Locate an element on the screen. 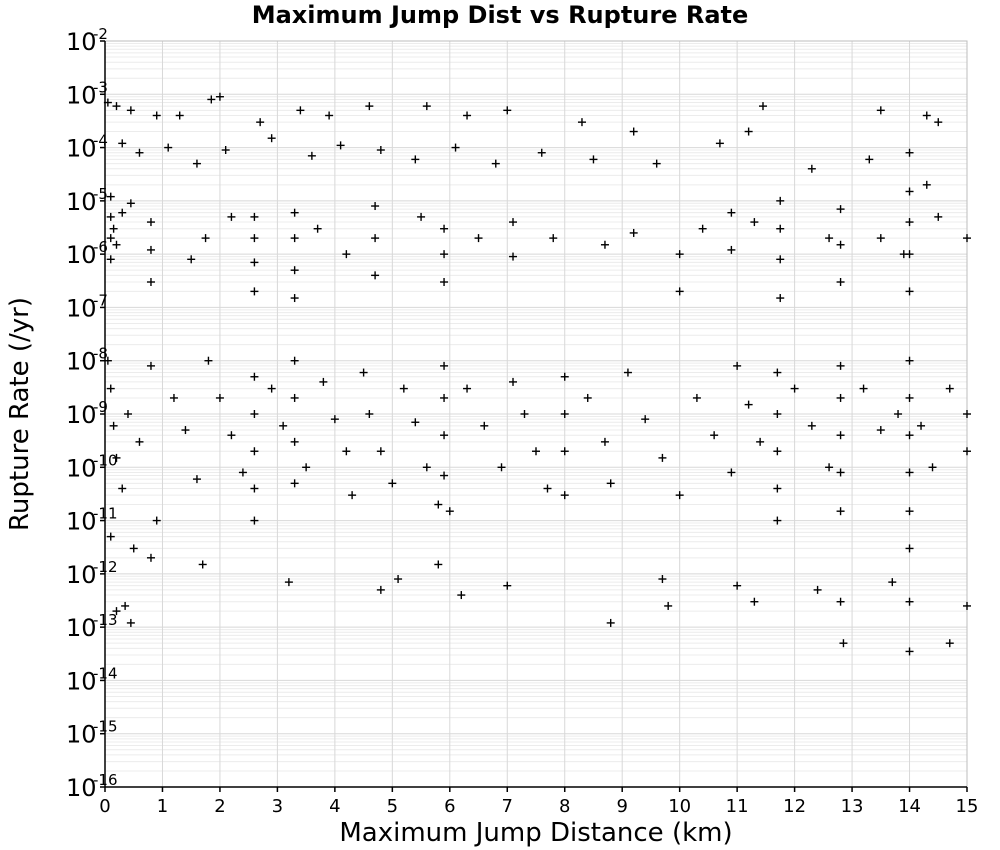  x-tick-label: 2 is located at coordinates (219, 806).